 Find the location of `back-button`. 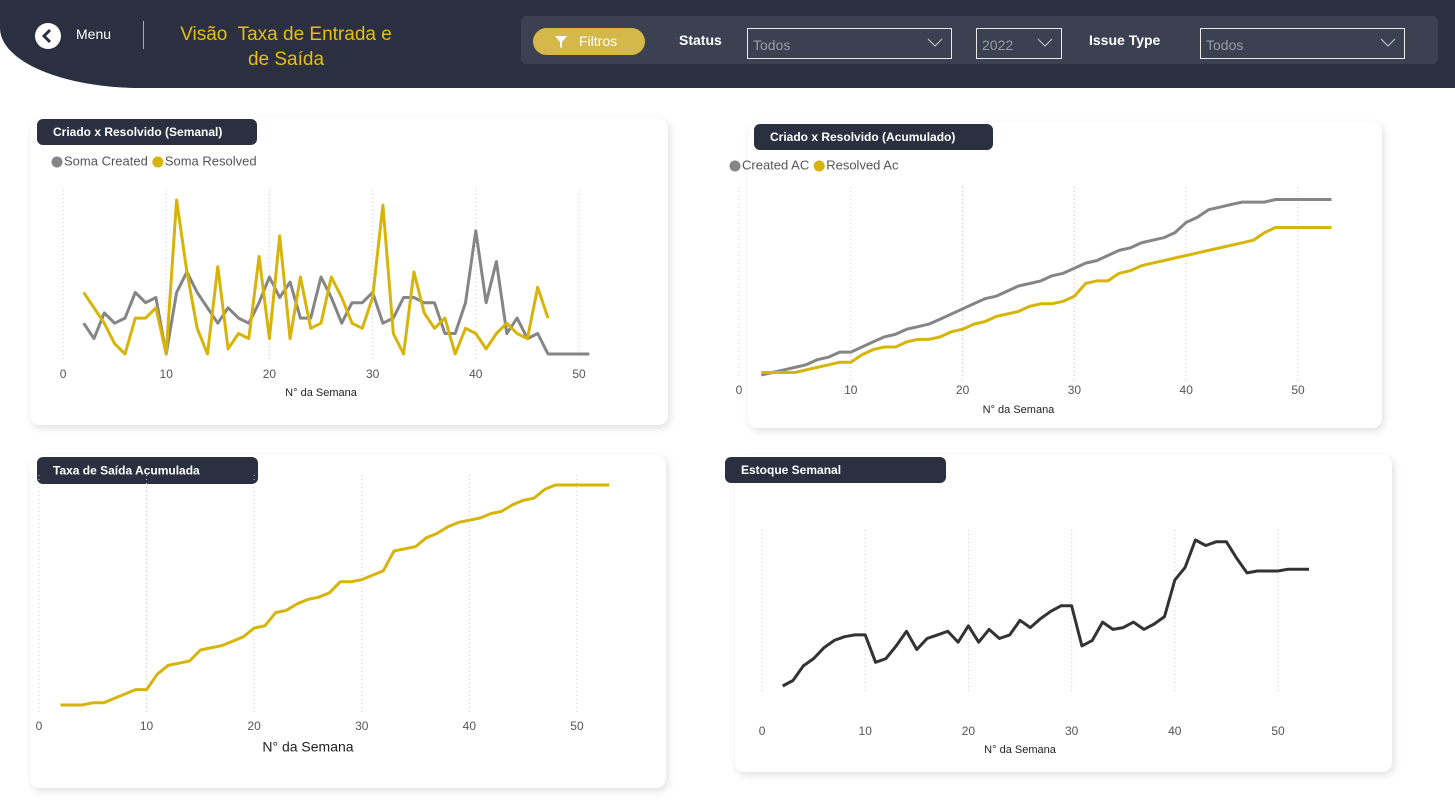

back-button is located at coordinates (48, 36).